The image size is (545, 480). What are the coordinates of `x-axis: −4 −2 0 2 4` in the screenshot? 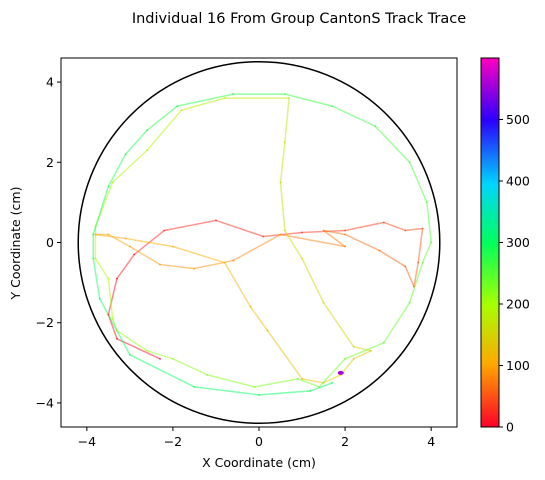 It's located at (256, 438).